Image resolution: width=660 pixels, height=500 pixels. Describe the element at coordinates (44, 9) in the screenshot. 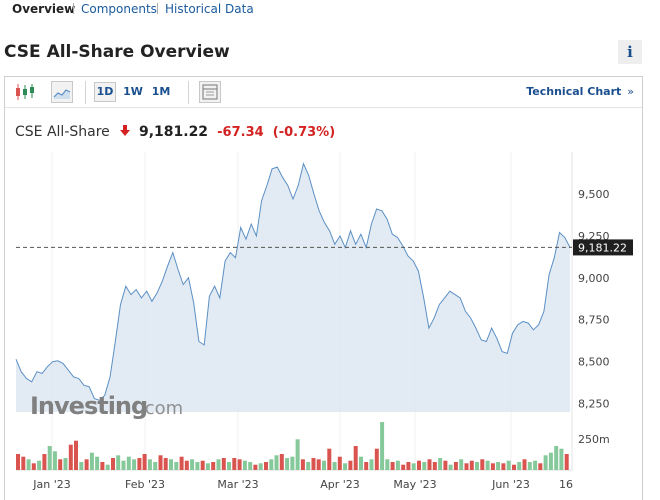

I see `tab-overview: Overview` at that location.